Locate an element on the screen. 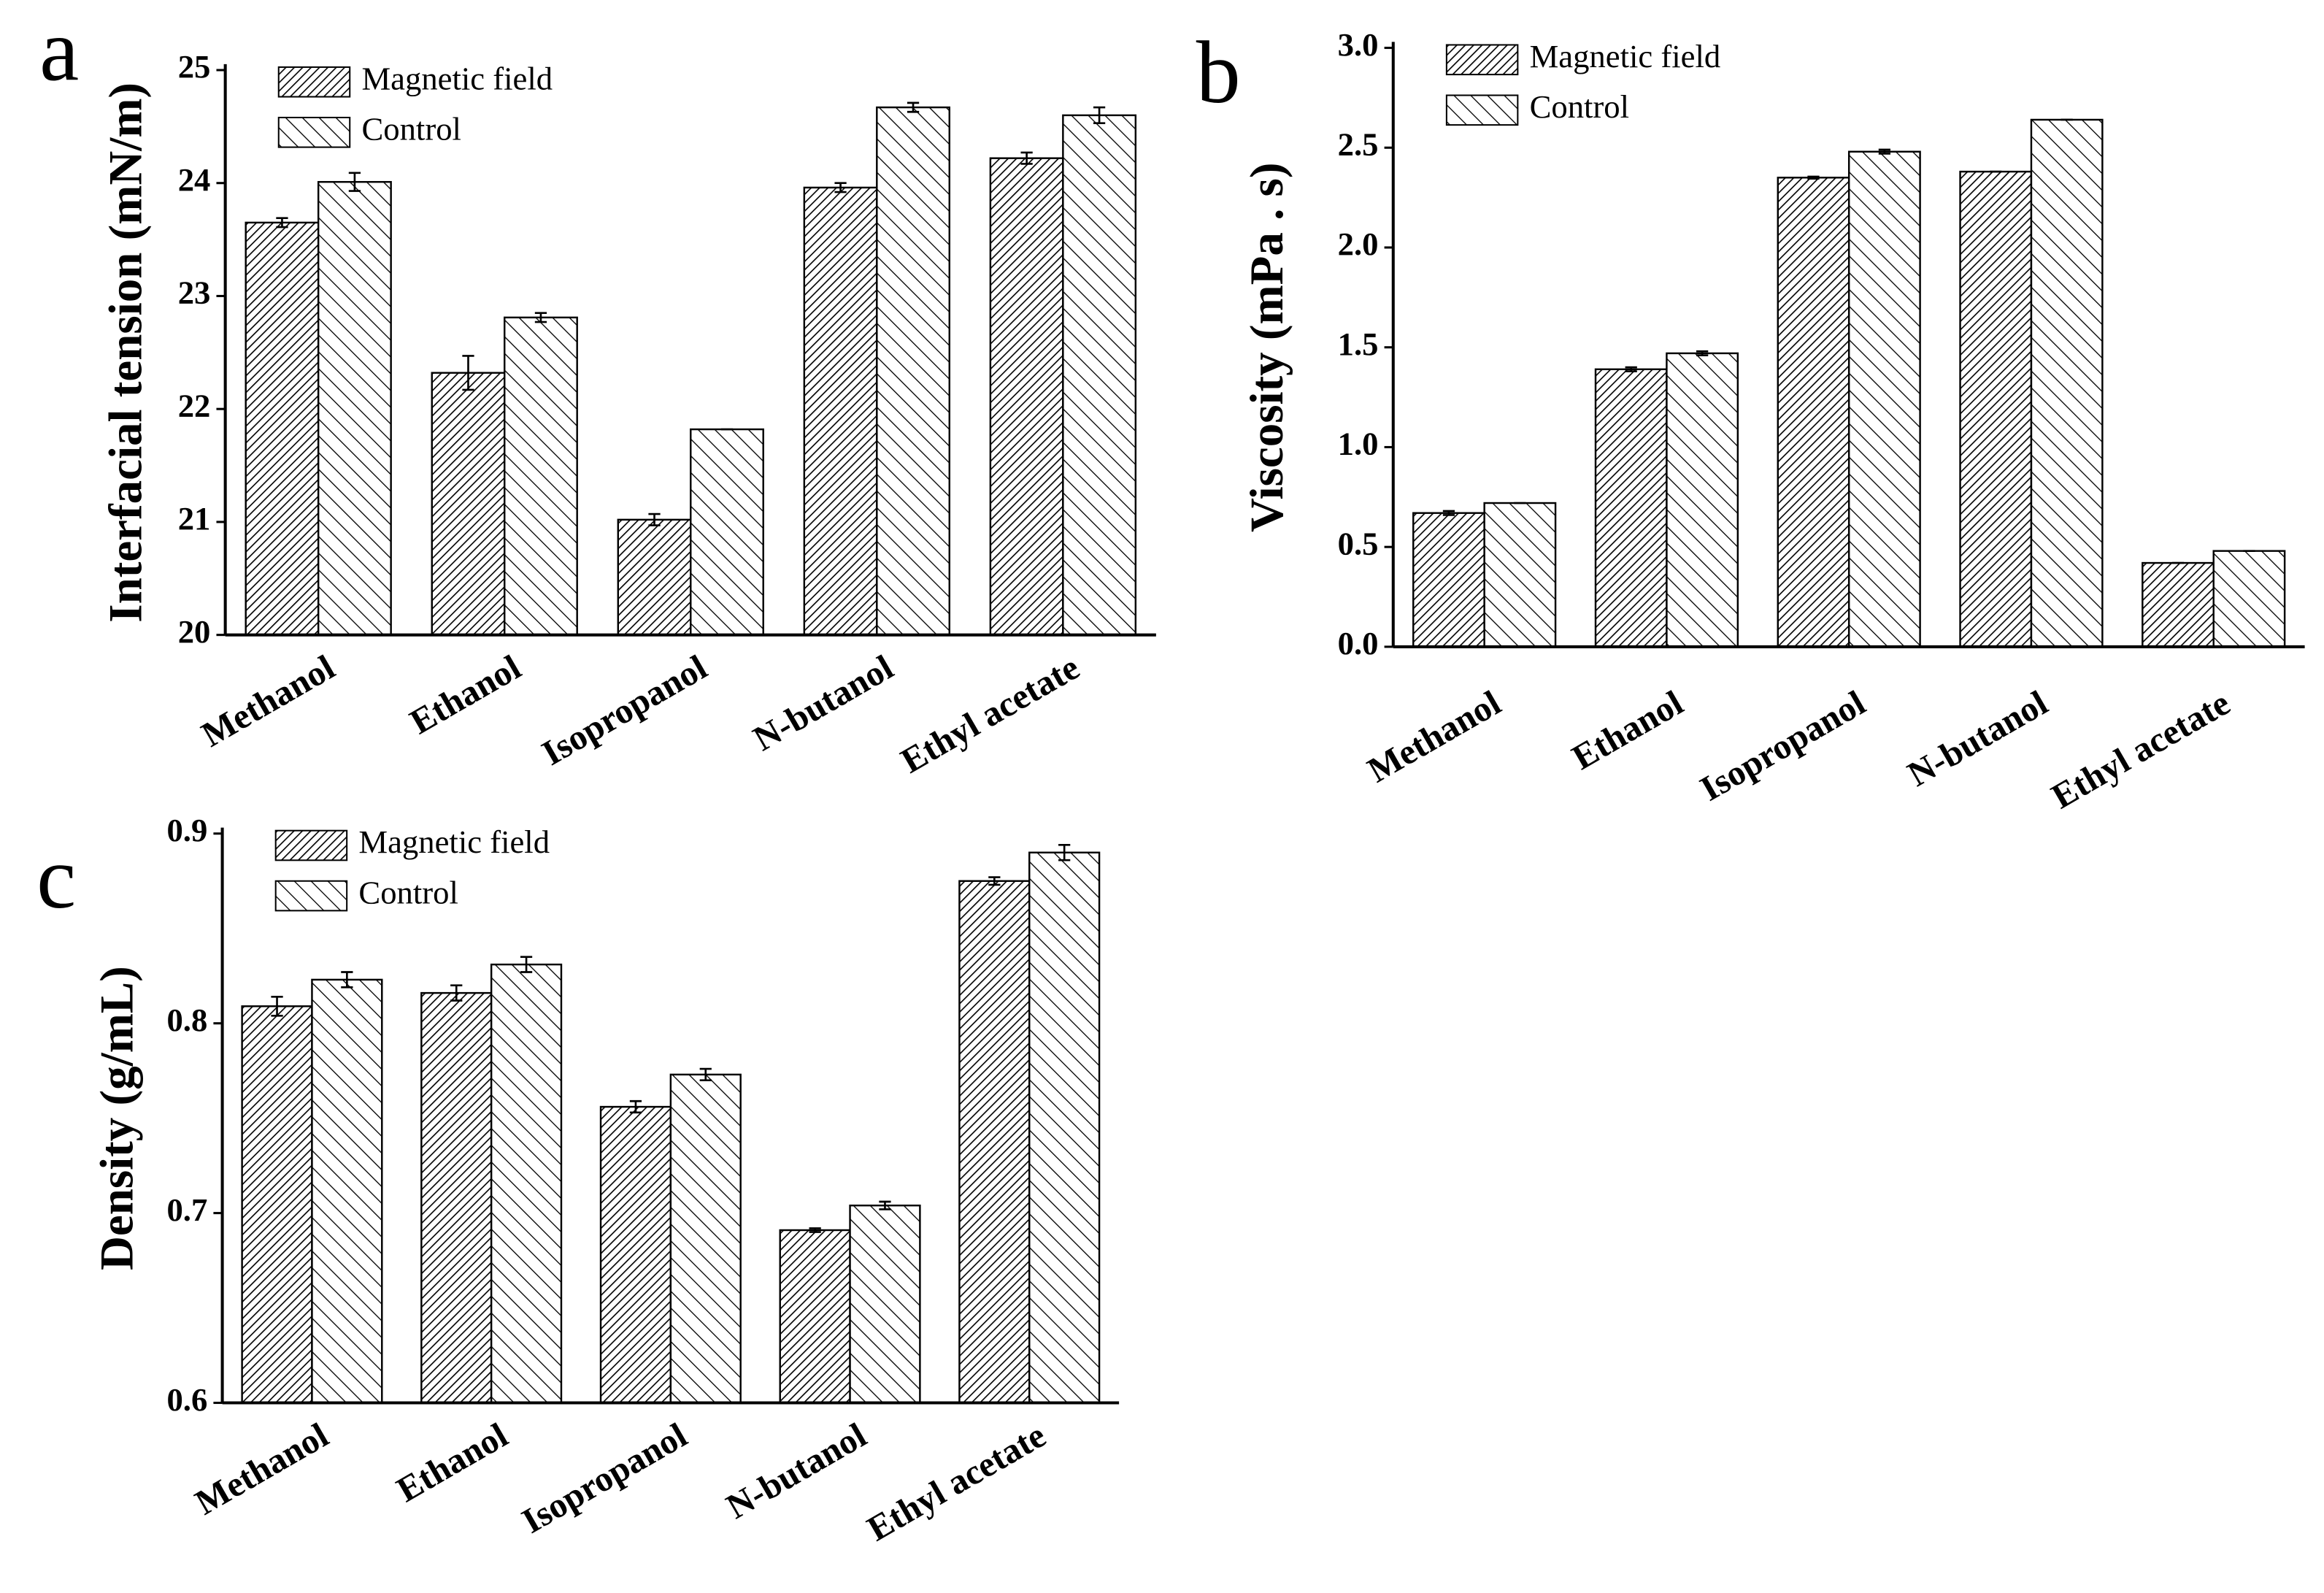  y-tick-label: 22 is located at coordinates (194, 405).